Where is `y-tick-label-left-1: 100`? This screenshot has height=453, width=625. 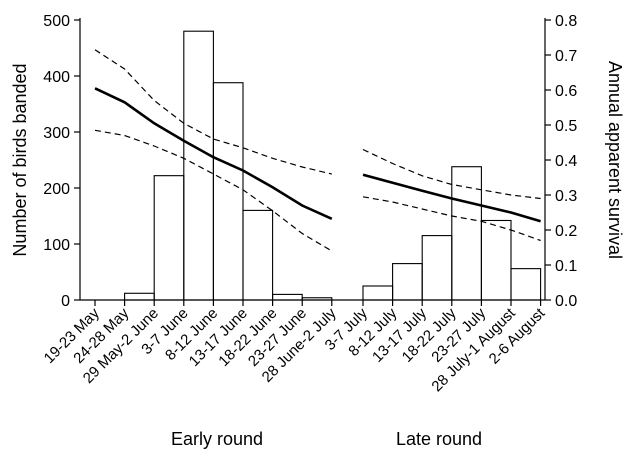 y-tick-label-left-1: 100 is located at coordinates (56, 245).